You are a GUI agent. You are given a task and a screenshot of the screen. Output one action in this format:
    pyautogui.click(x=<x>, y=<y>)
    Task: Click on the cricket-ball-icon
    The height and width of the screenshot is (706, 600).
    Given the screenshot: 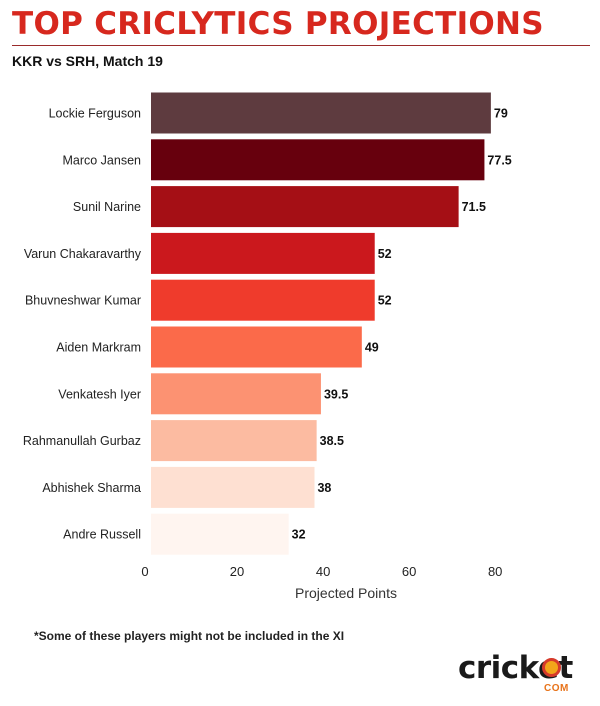 What is the action you would take?
    pyautogui.click(x=551, y=667)
    